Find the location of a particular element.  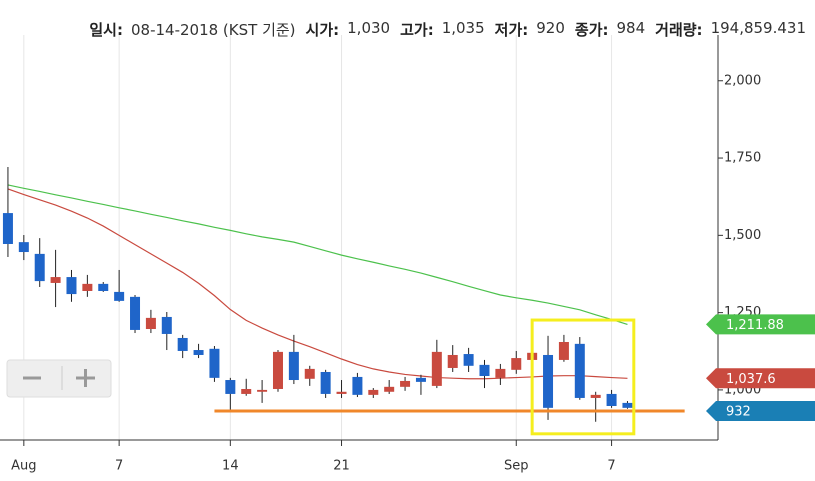

x-tick-label: Aug is located at coordinates (23, 466).